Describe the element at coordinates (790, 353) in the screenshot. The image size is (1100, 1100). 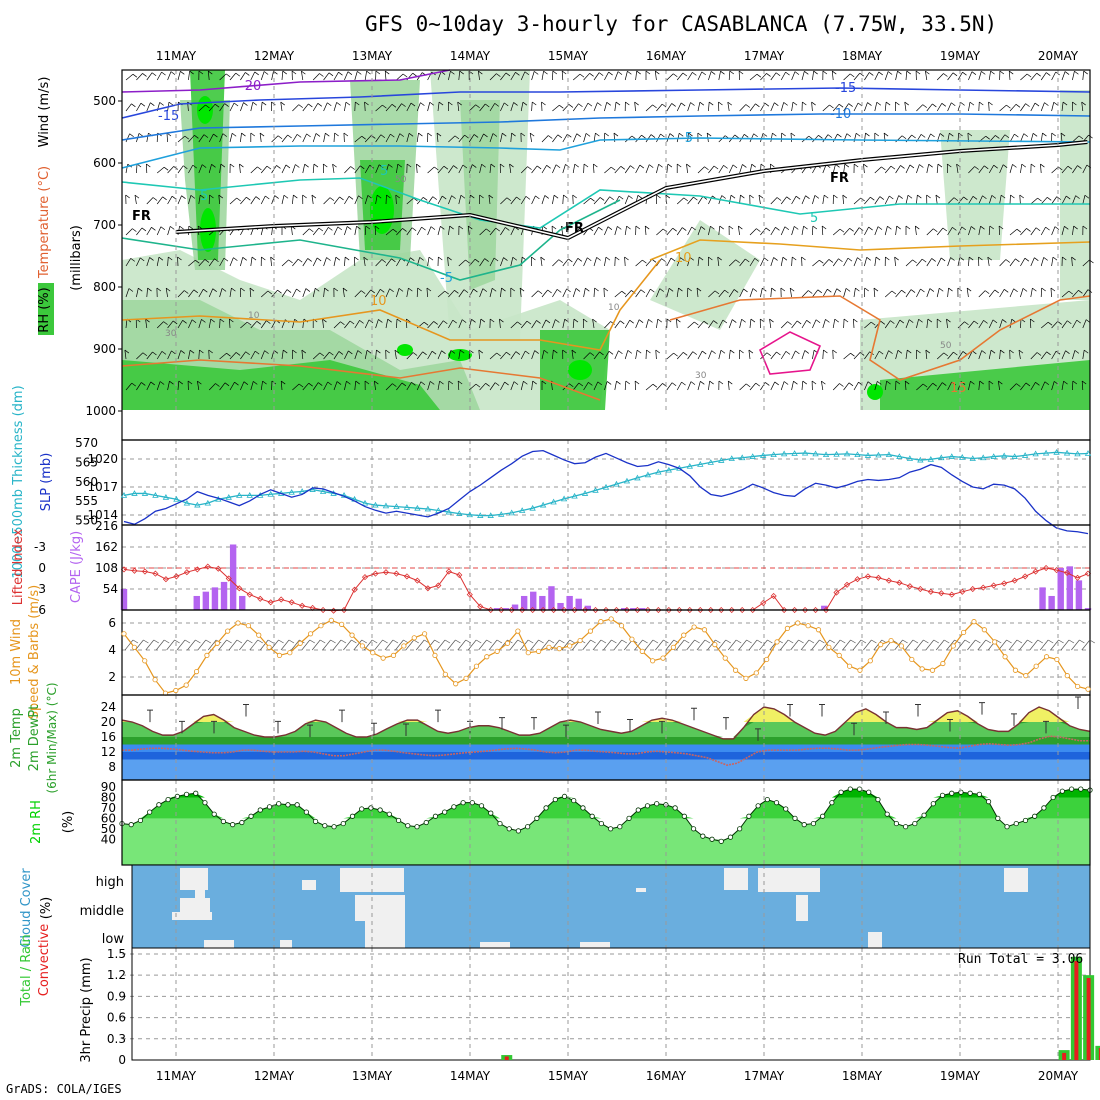
I see `temperature-contour` at that location.